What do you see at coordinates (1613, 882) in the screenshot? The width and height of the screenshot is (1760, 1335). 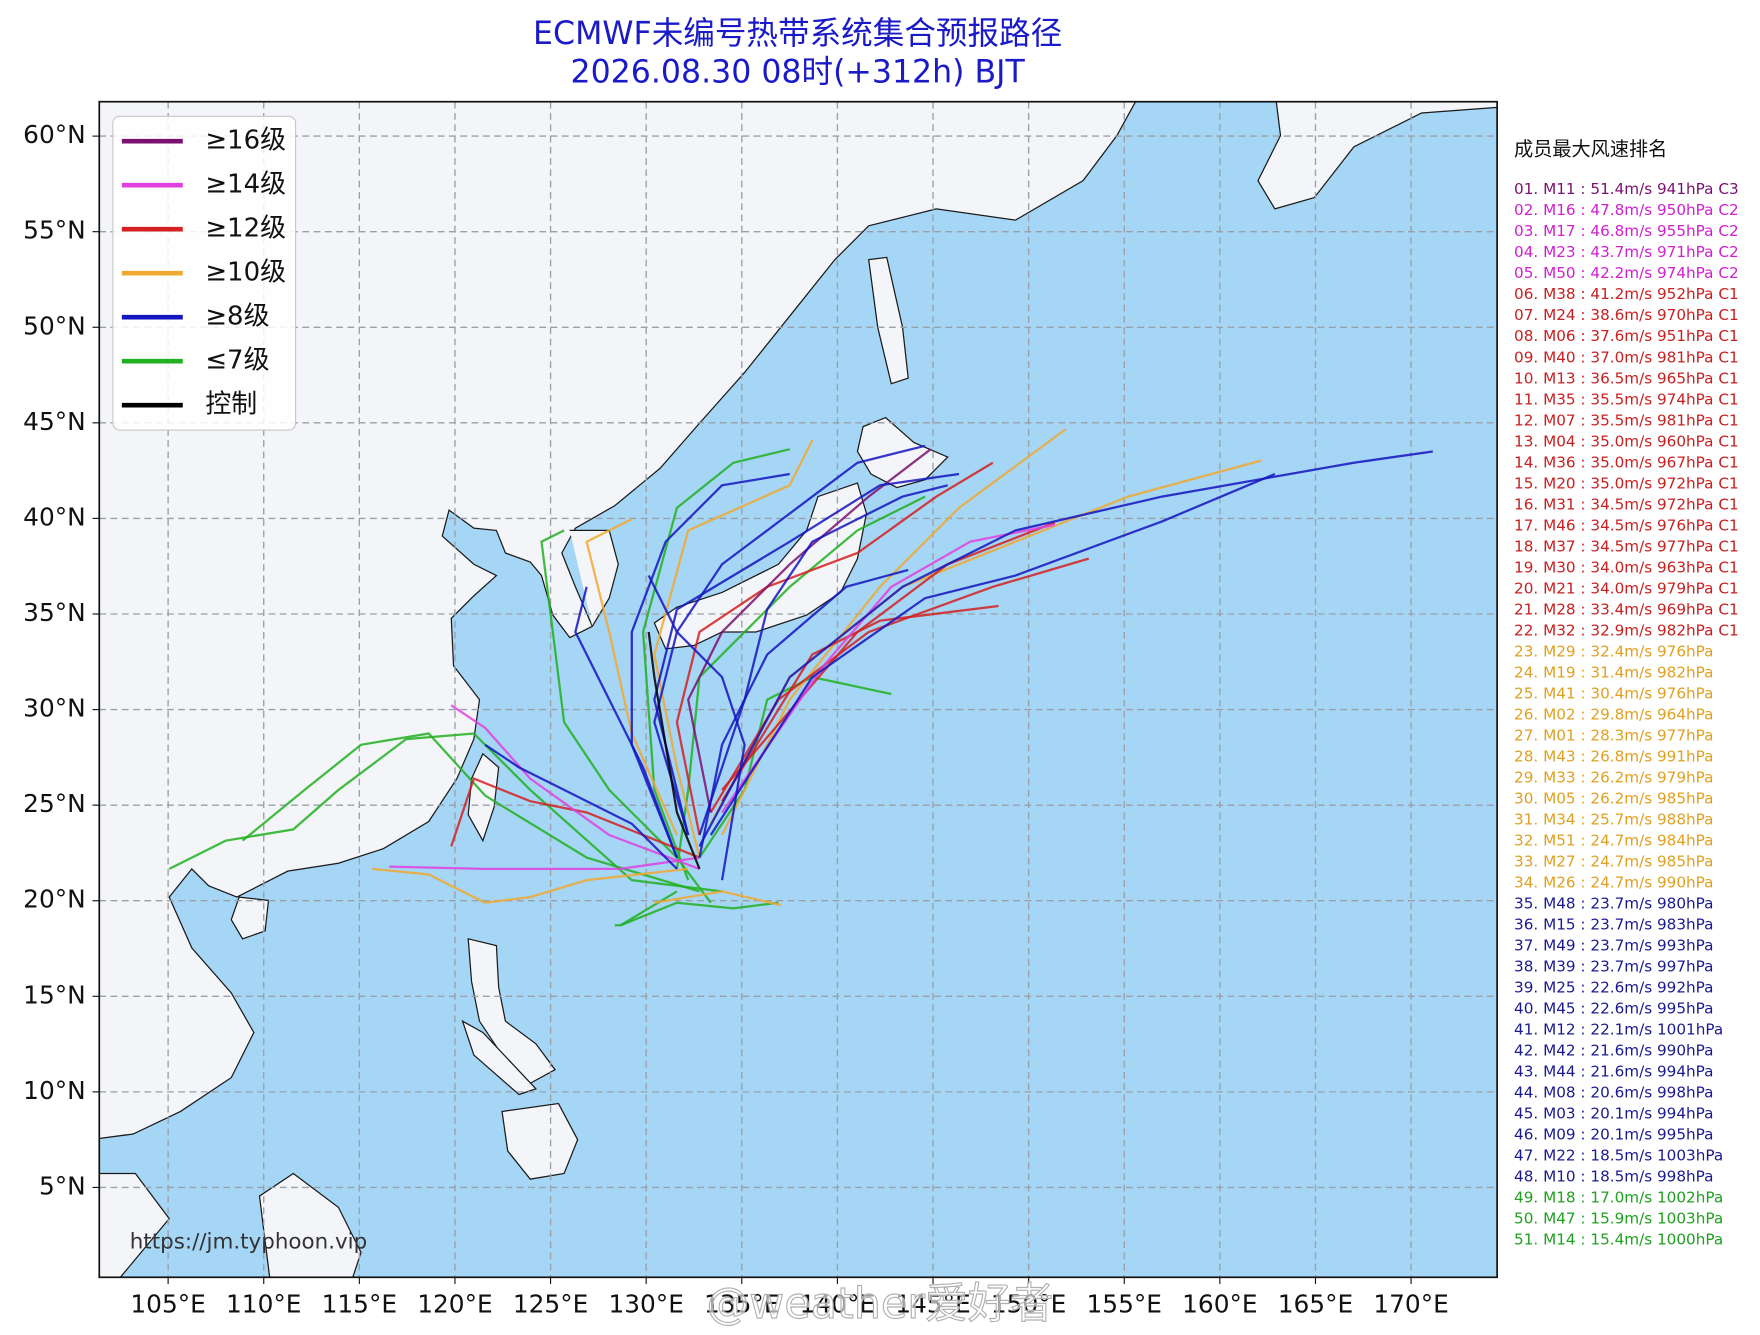 I see `ranking-item: 34. M26 : 24.7m/s 990hPa` at bounding box center [1613, 882].